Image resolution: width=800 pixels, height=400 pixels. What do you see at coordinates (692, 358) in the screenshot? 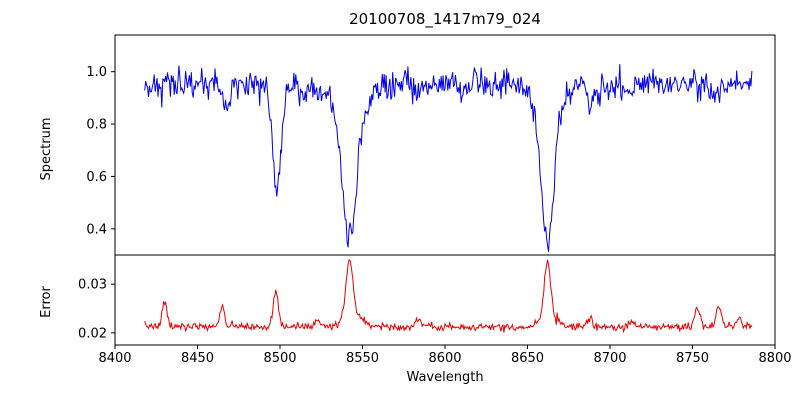
I see `x-tick-label: 8750` at bounding box center [692, 358].